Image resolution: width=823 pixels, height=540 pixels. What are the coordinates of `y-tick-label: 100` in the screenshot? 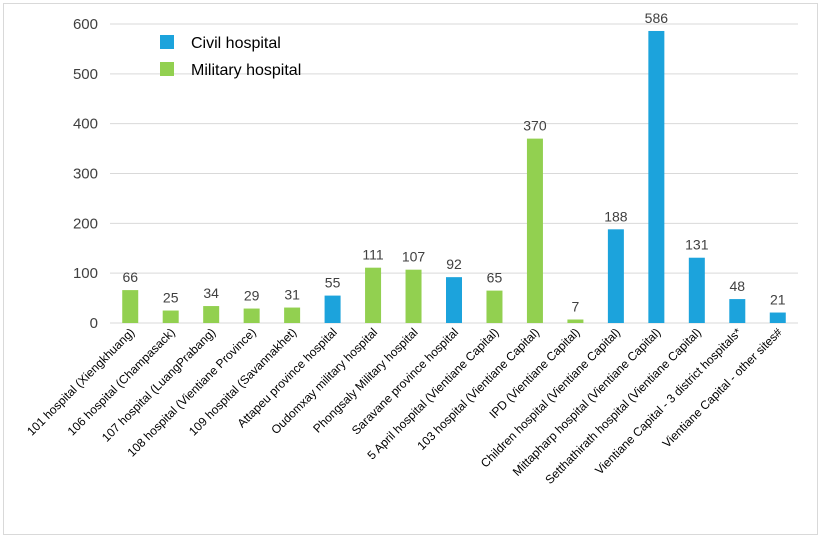 It's located at (85, 273).